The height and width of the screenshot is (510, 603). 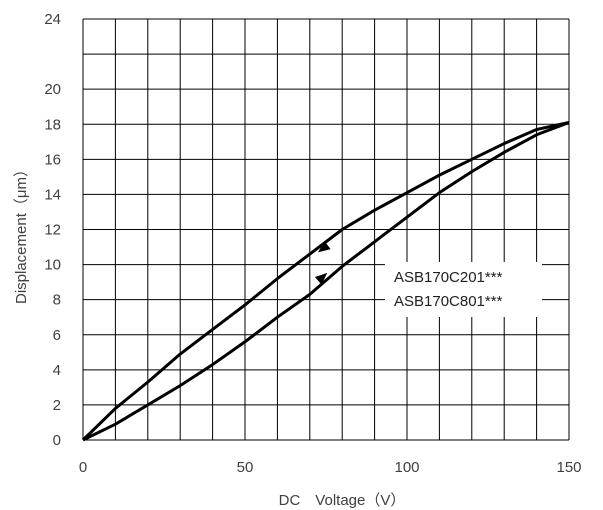 What do you see at coordinates (57, 405) in the screenshot?
I see `y-tick-label: 2` at bounding box center [57, 405].